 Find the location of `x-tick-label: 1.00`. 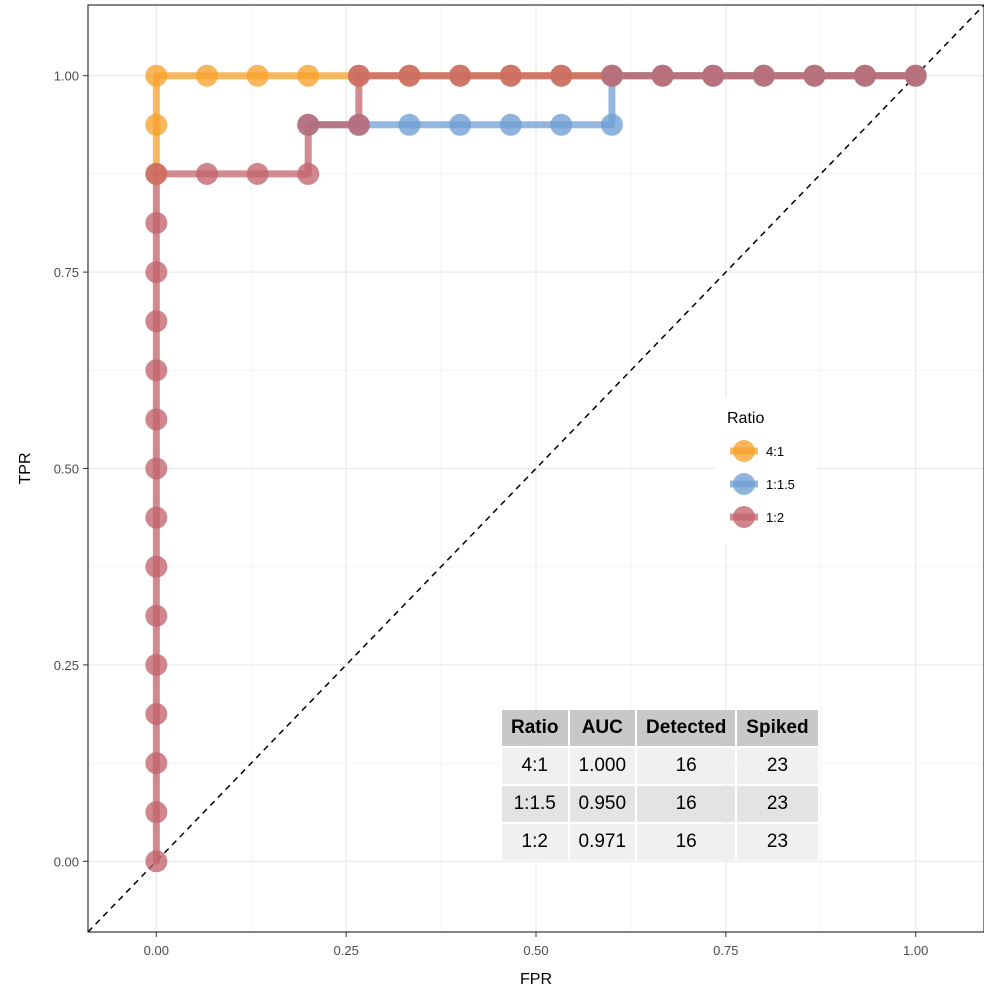

x-tick-label: 1.00 is located at coordinates (915, 950).